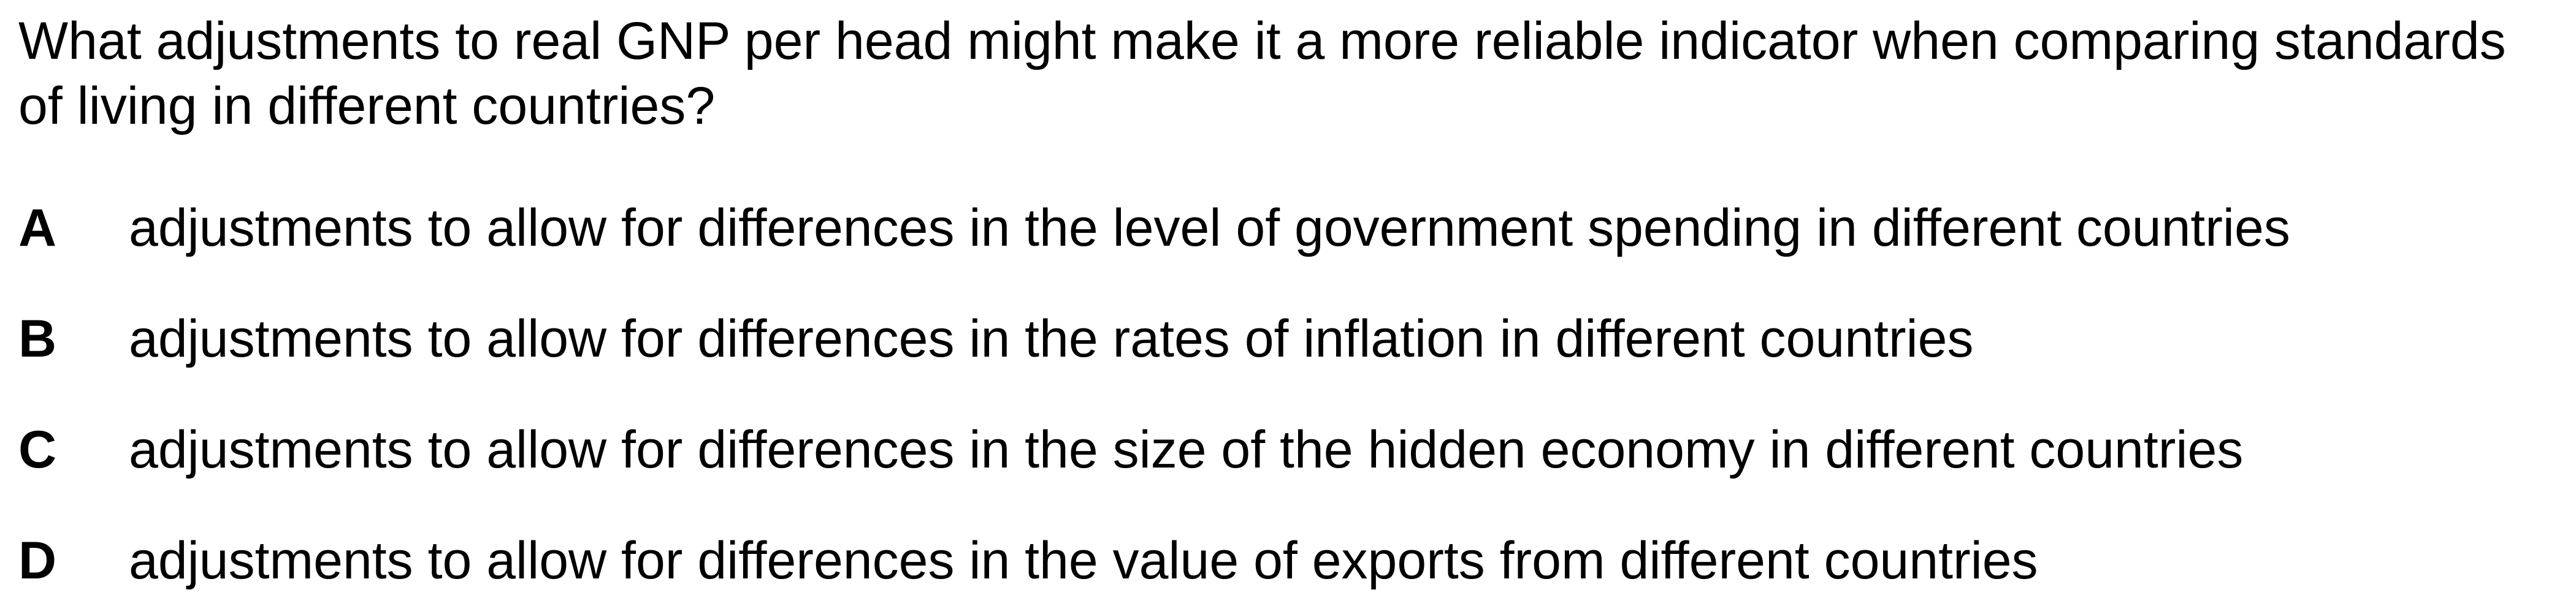  I want to click on option-letter: D, so click(37, 560).